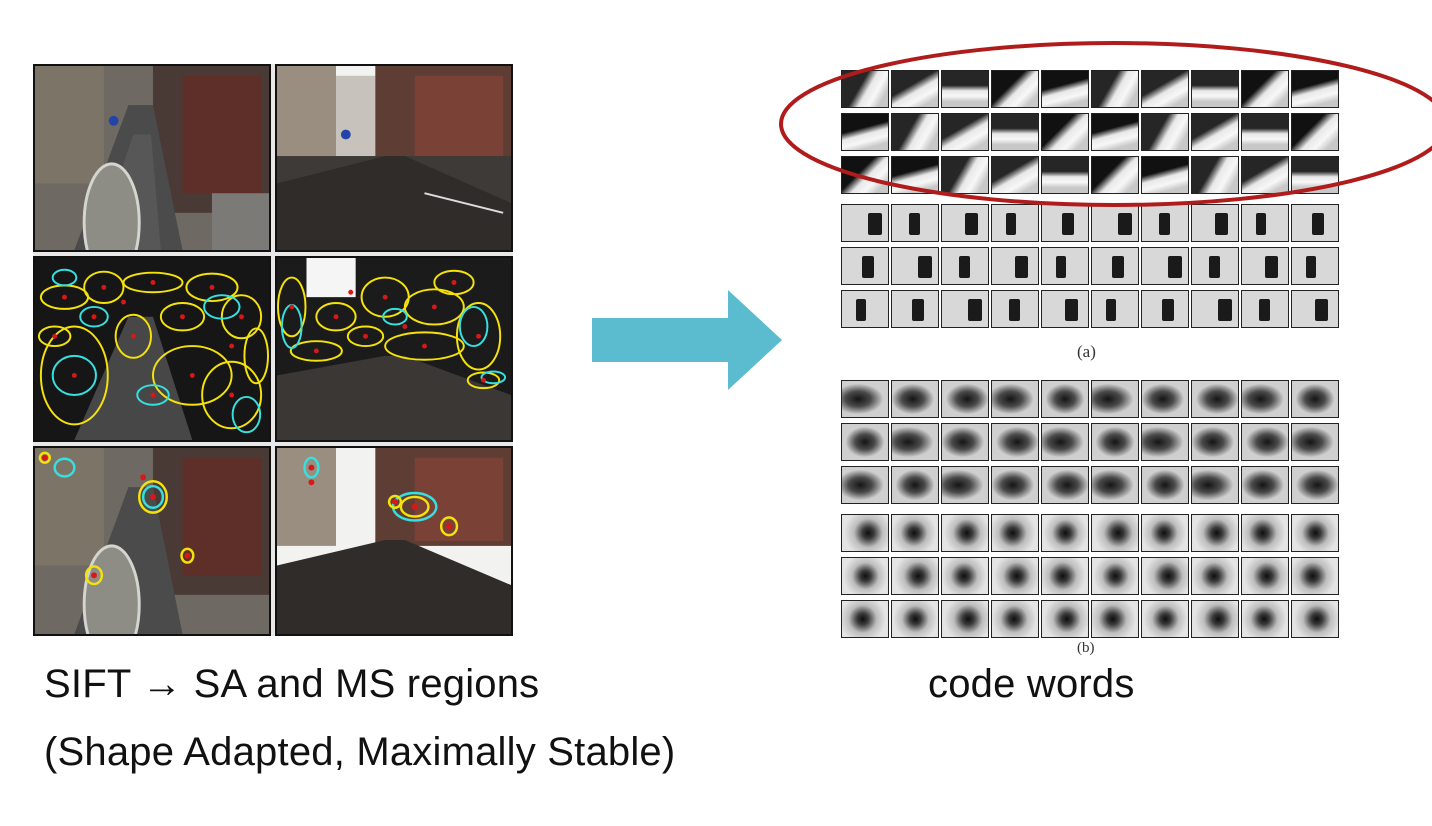 The width and height of the screenshot is (1432, 826). I want to click on street-photo-sift-left, so click(152, 349).